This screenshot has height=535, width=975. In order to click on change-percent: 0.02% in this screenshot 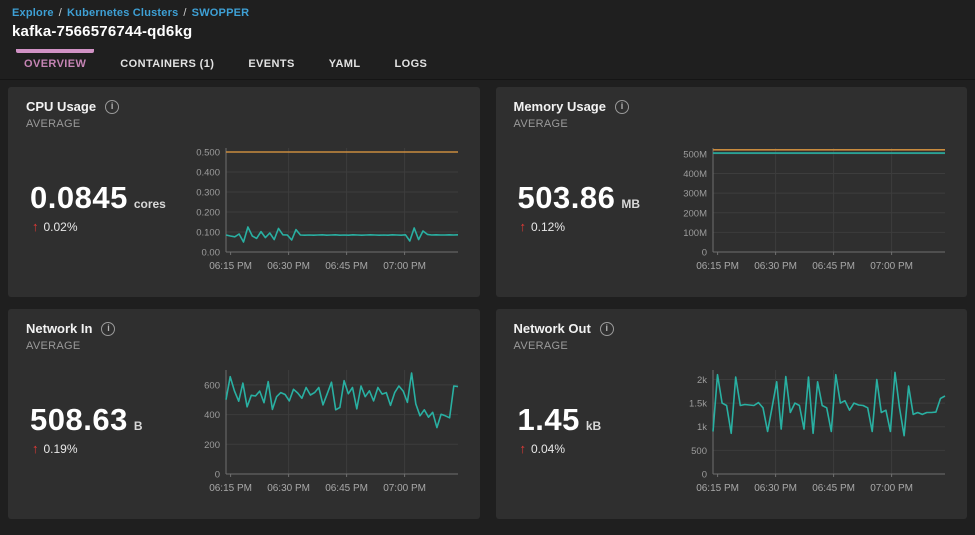, I will do `click(60, 226)`.